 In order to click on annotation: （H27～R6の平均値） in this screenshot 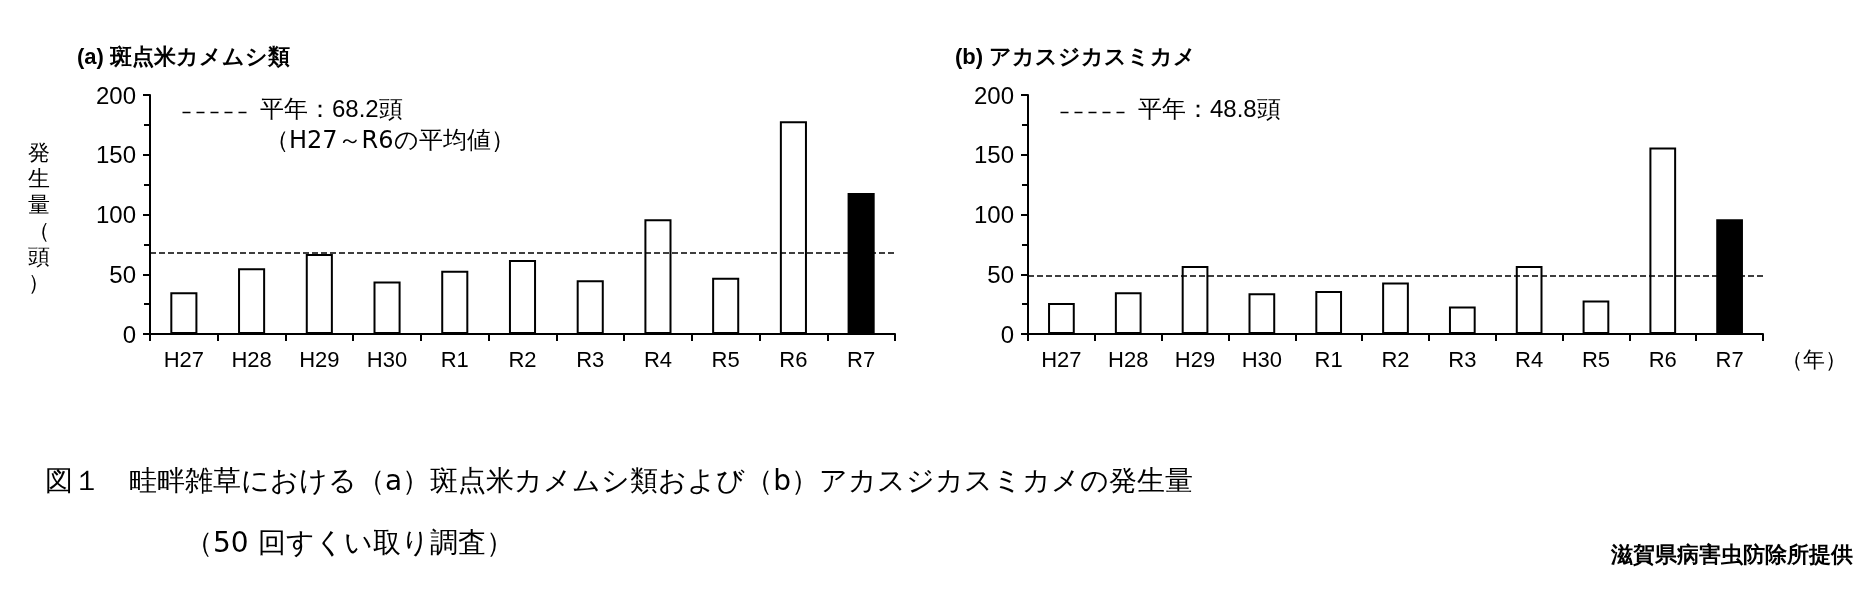, I will do `click(390, 140)`.